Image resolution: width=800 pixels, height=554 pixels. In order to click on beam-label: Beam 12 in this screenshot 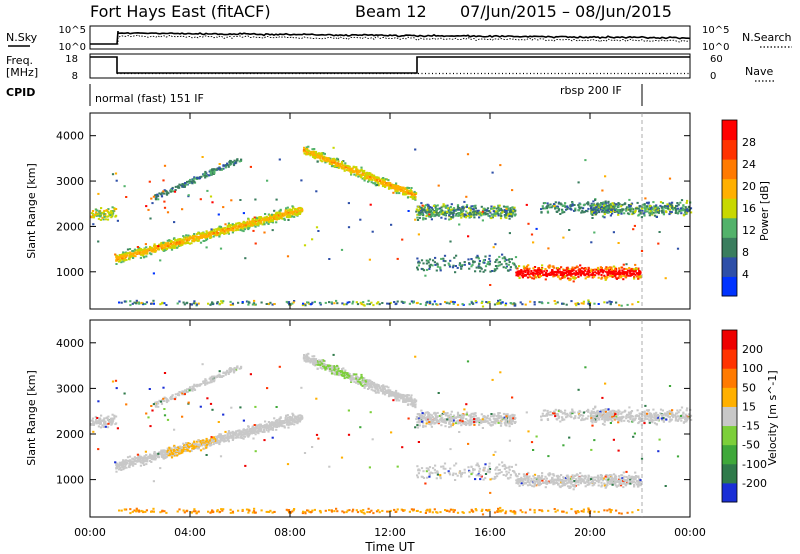, I will do `click(391, 11)`.